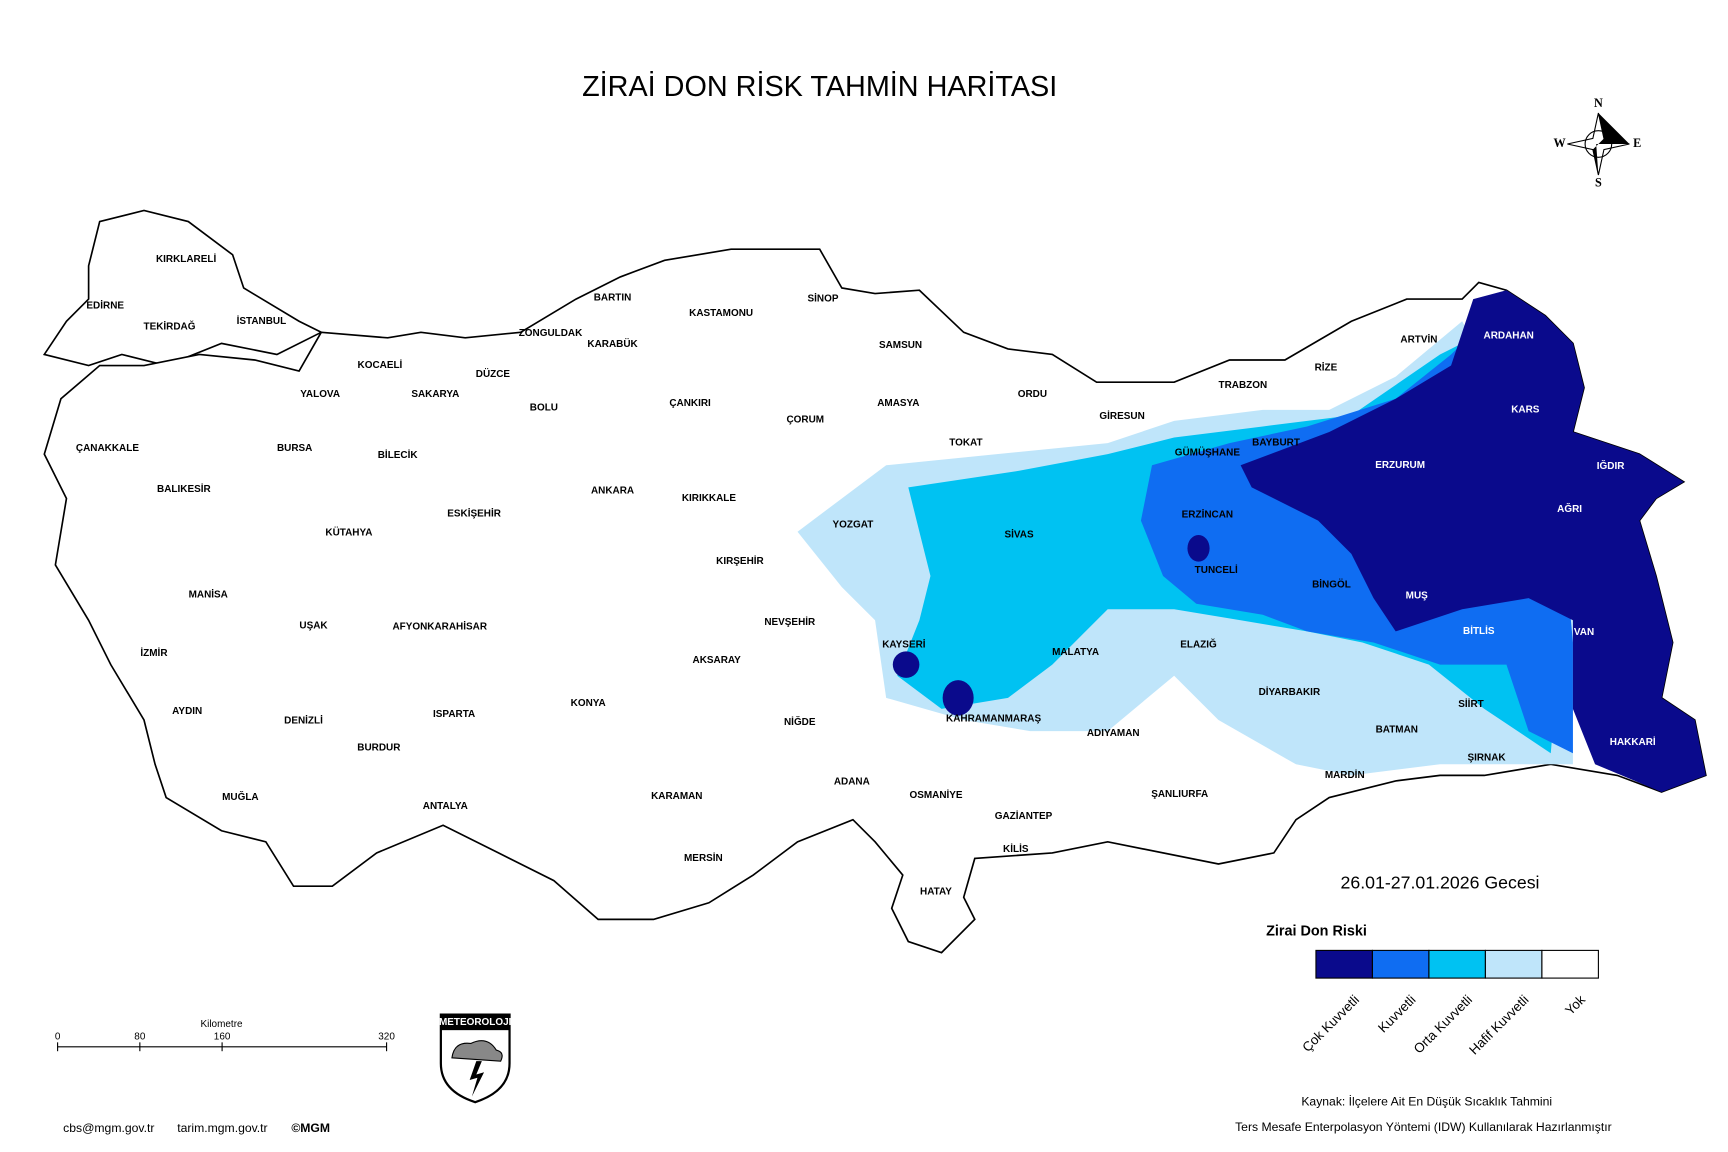 The image size is (1728, 1152). I want to click on province-label: DÜZCE, so click(493, 374).